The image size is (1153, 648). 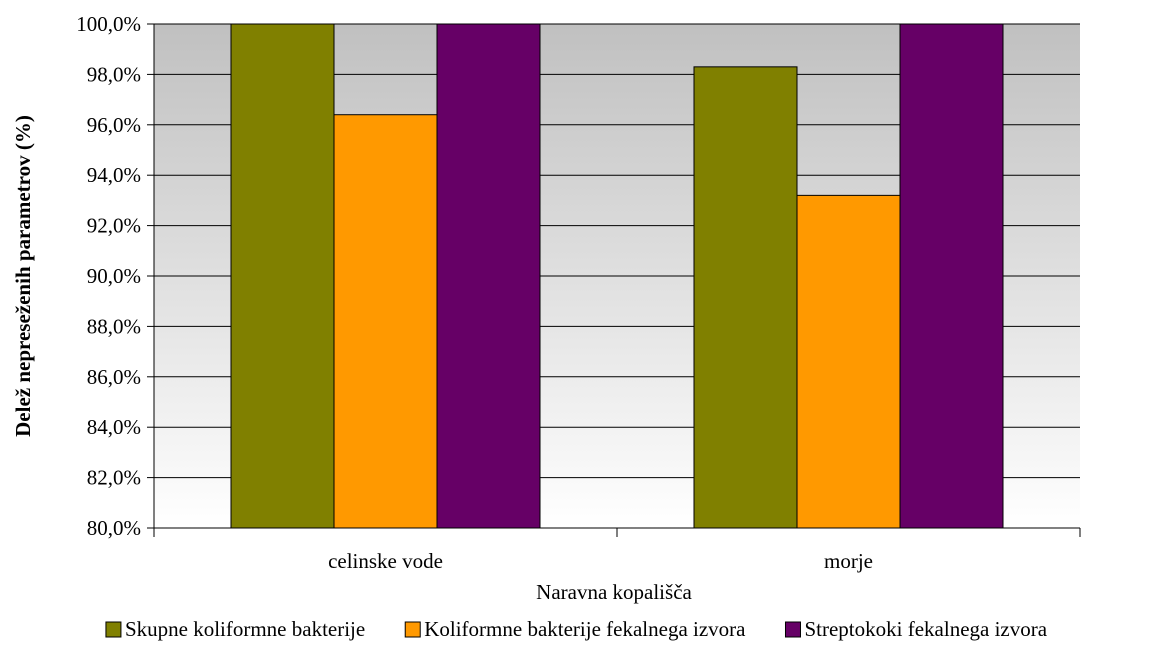 I want to click on y-tick-label: 98,0%, so click(x=114, y=74).